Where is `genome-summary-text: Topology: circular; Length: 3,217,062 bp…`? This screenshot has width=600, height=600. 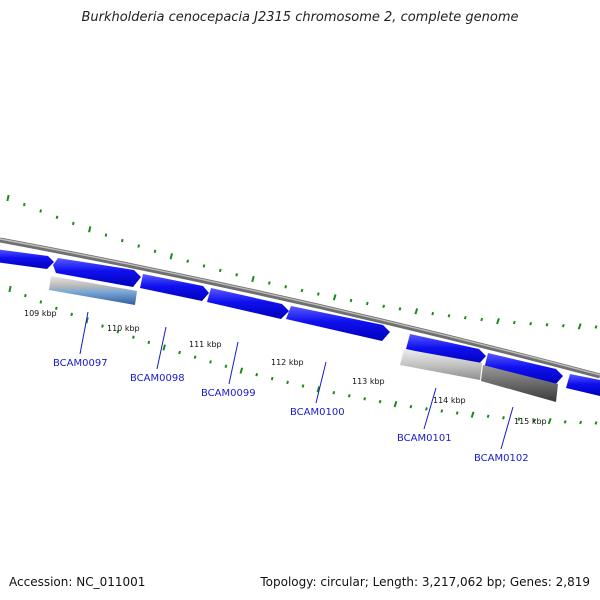
genome-summary-text: Topology: circular; Length: 3,217,062 bp… is located at coordinates (425, 582).